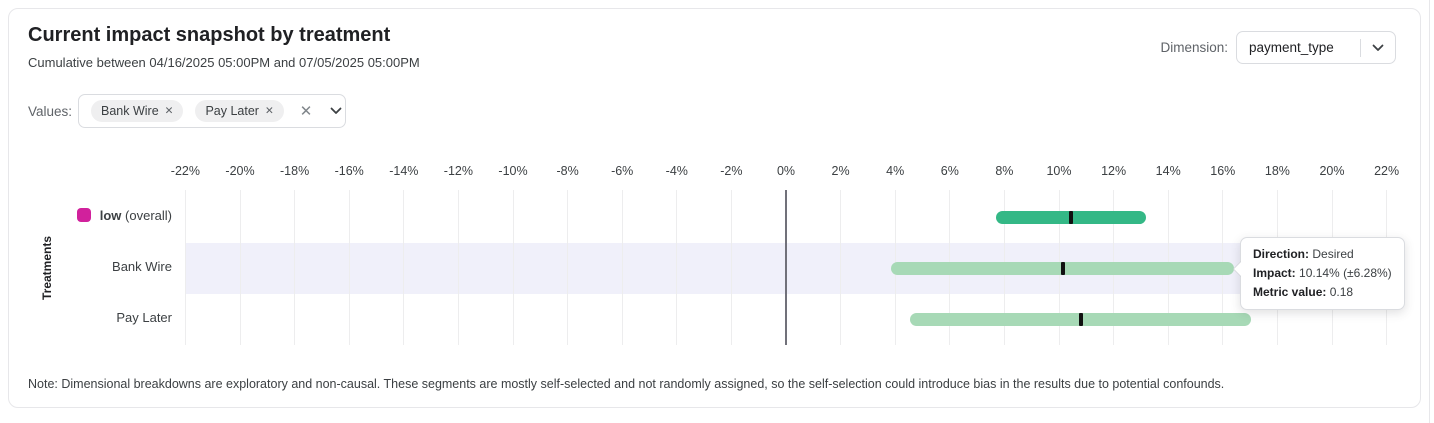  What do you see at coordinates (786, 171) in the screenshot?
I see `x-tick-label: 0%` at bounding box center [786, 171].